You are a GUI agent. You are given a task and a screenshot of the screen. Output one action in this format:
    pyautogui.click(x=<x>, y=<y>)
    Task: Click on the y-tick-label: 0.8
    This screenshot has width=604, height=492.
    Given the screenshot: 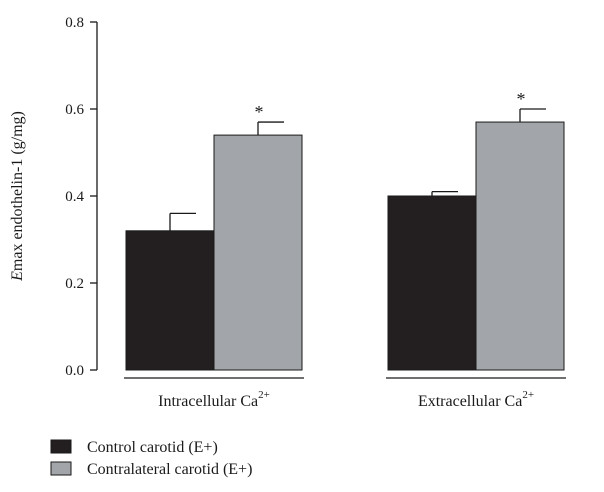 What is the action you would take?
    pyautogui.click(x=74, y=23)
    